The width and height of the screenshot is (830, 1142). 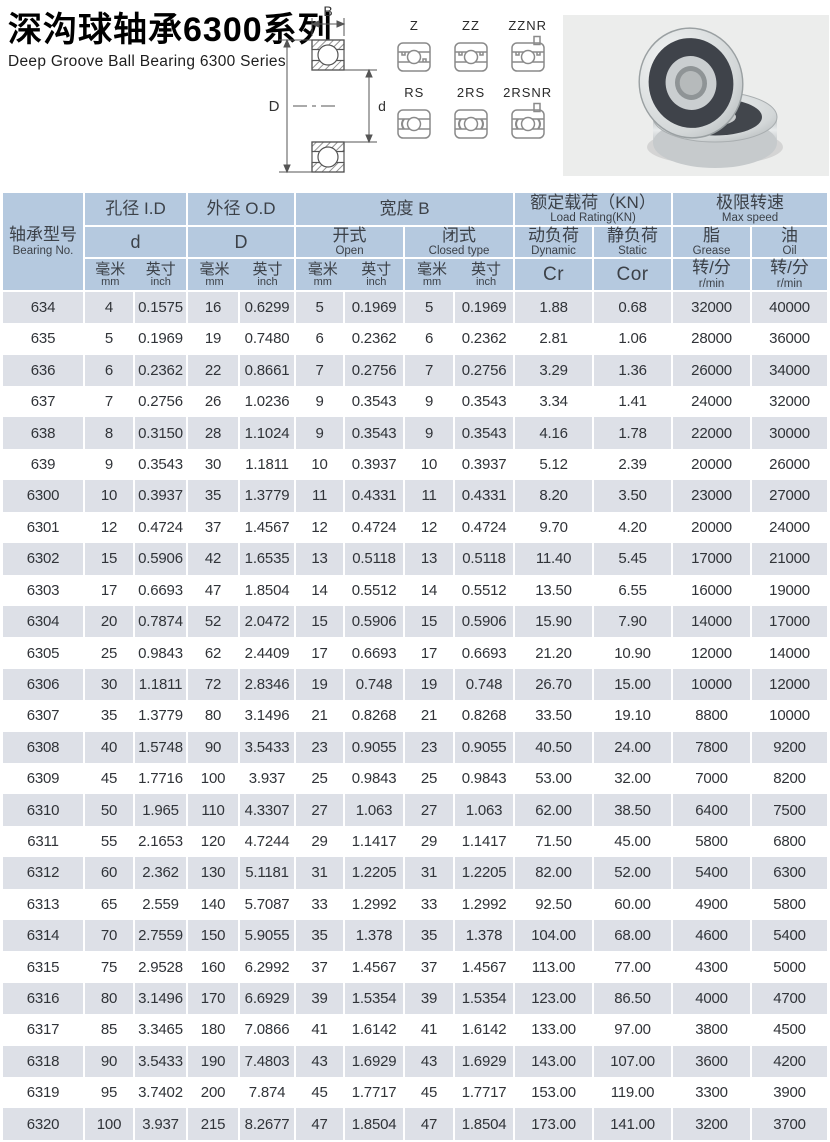 What do you see at coordinates (214, 747) in the screenshot?
I see `cell: 90` at bounding box center [214, 747].